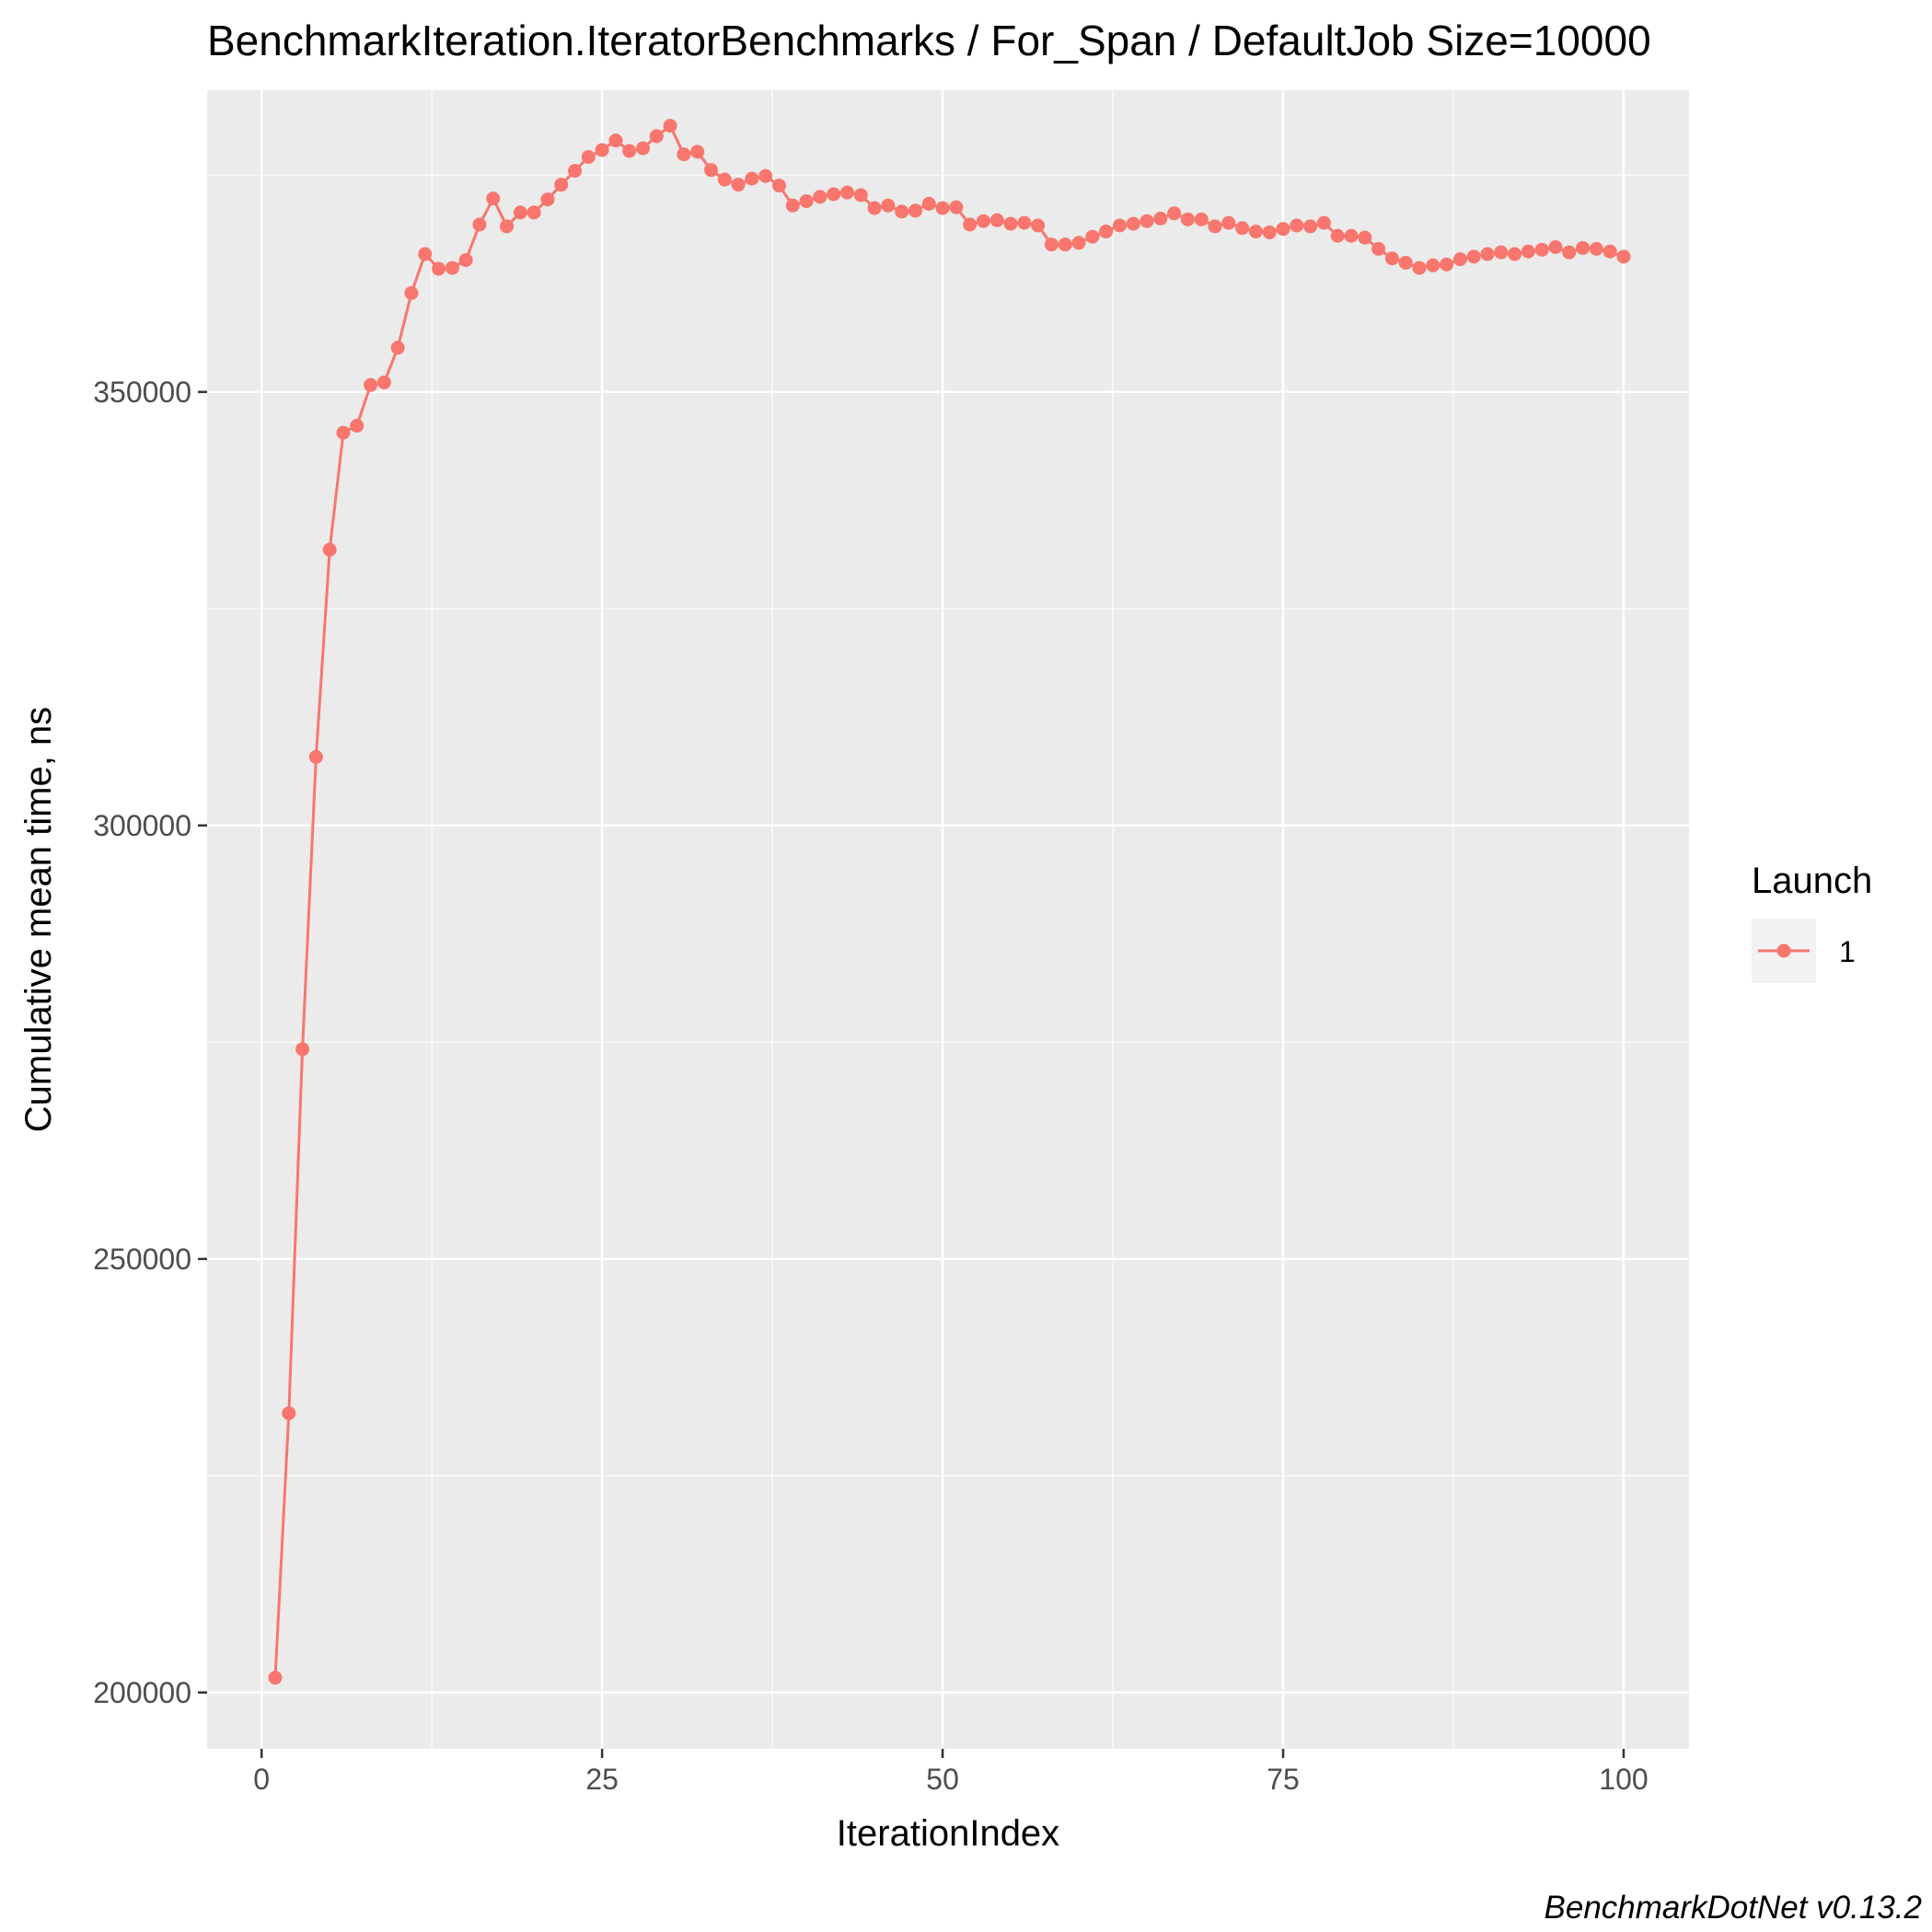  Describe the element at coordinates (943, 1780) in the screenshot. I see `x-tick-label: 50` at that location.